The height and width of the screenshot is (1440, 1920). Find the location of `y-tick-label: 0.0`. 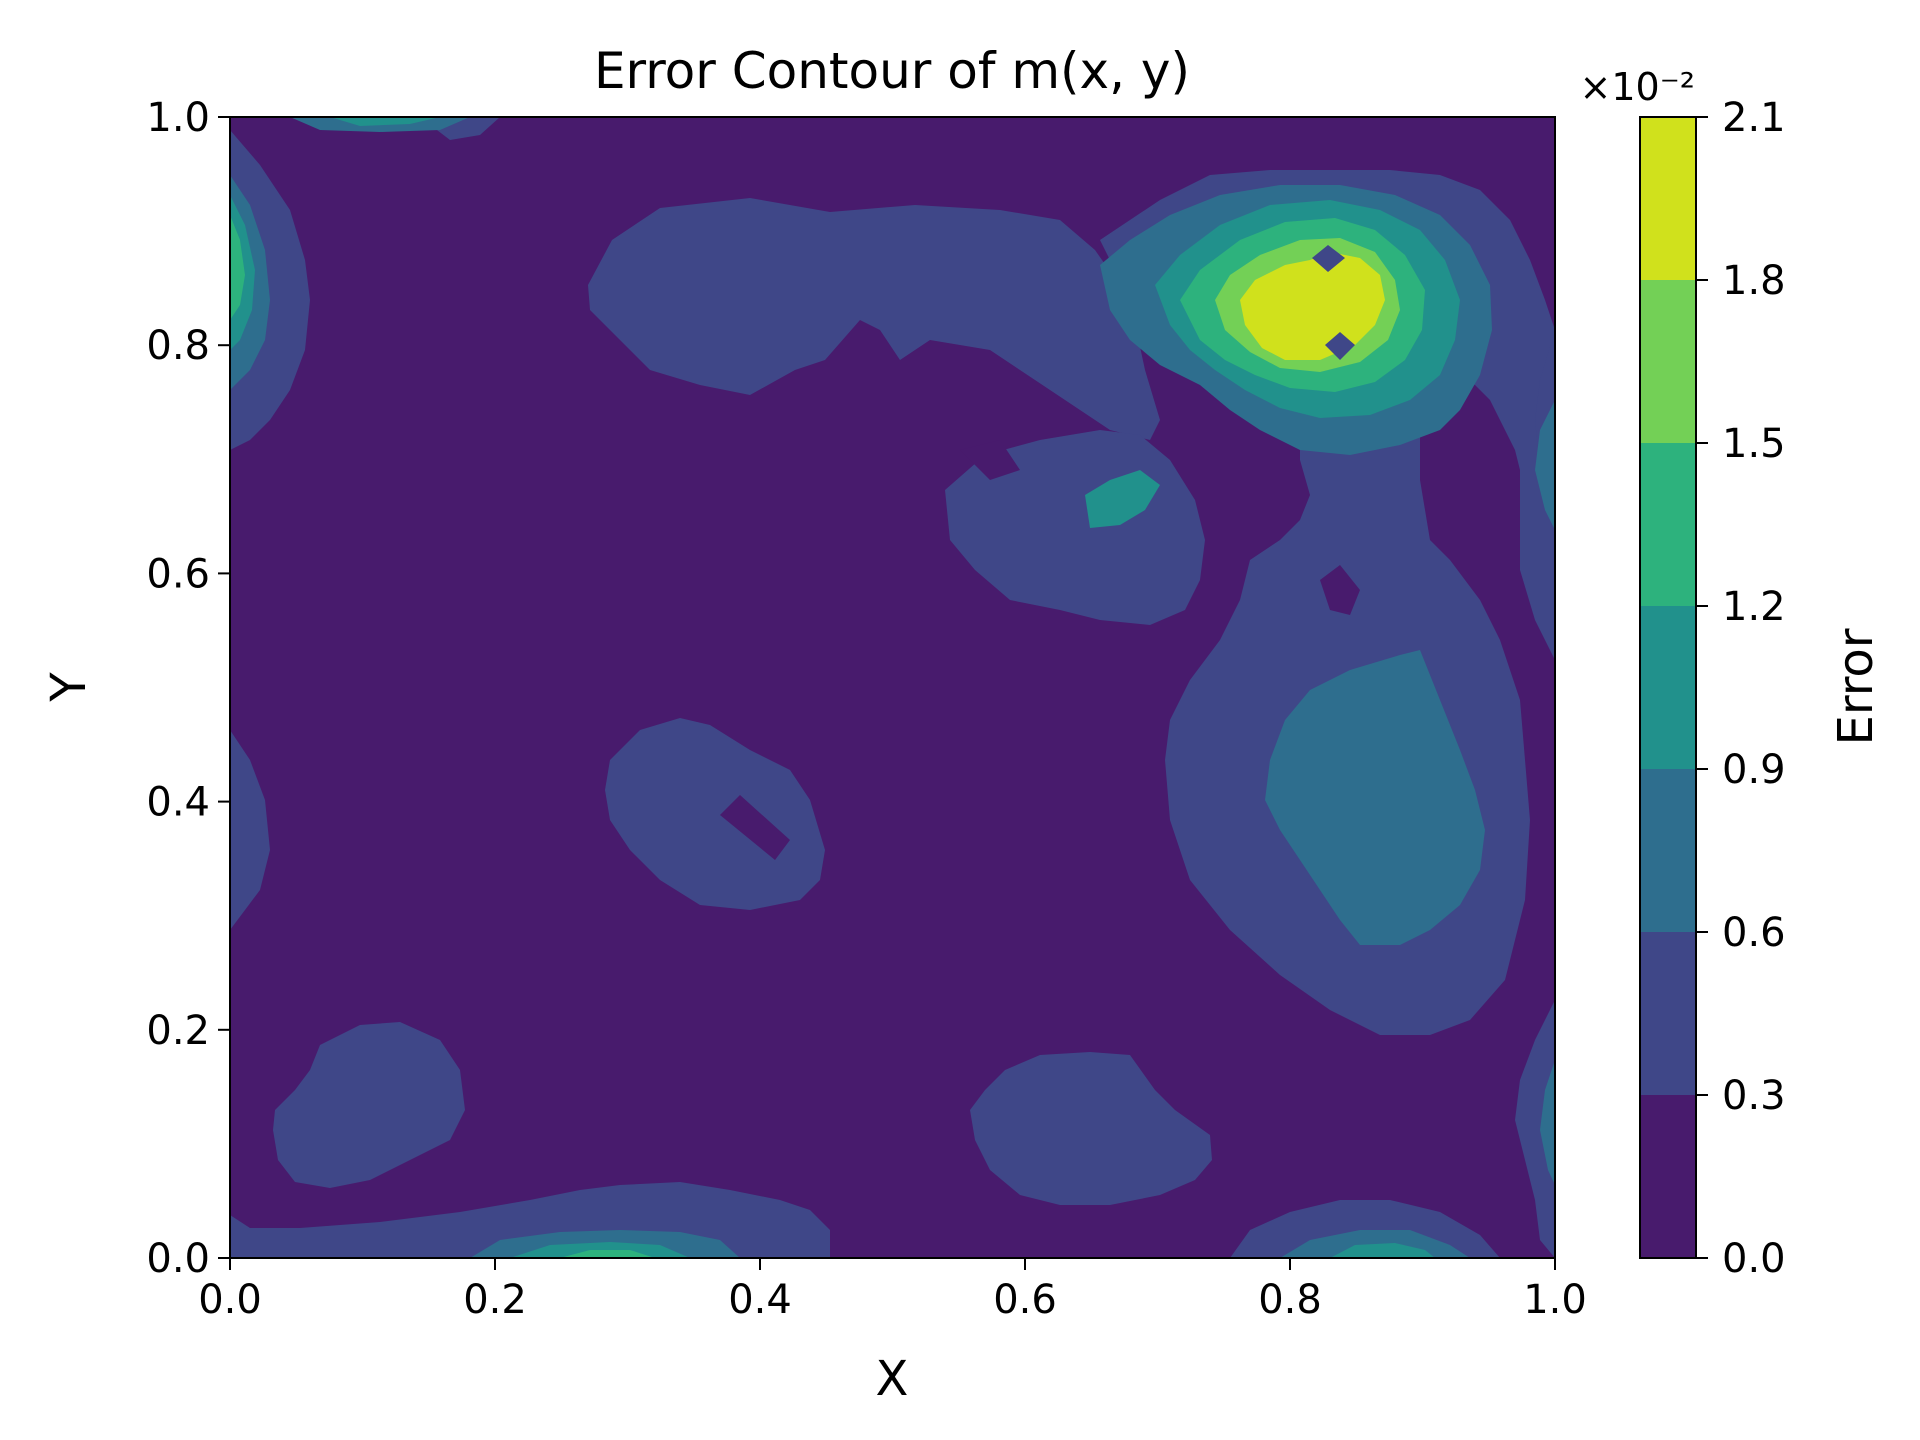

y-tick-label: 0.0 is located at coordinates (178, 1259).